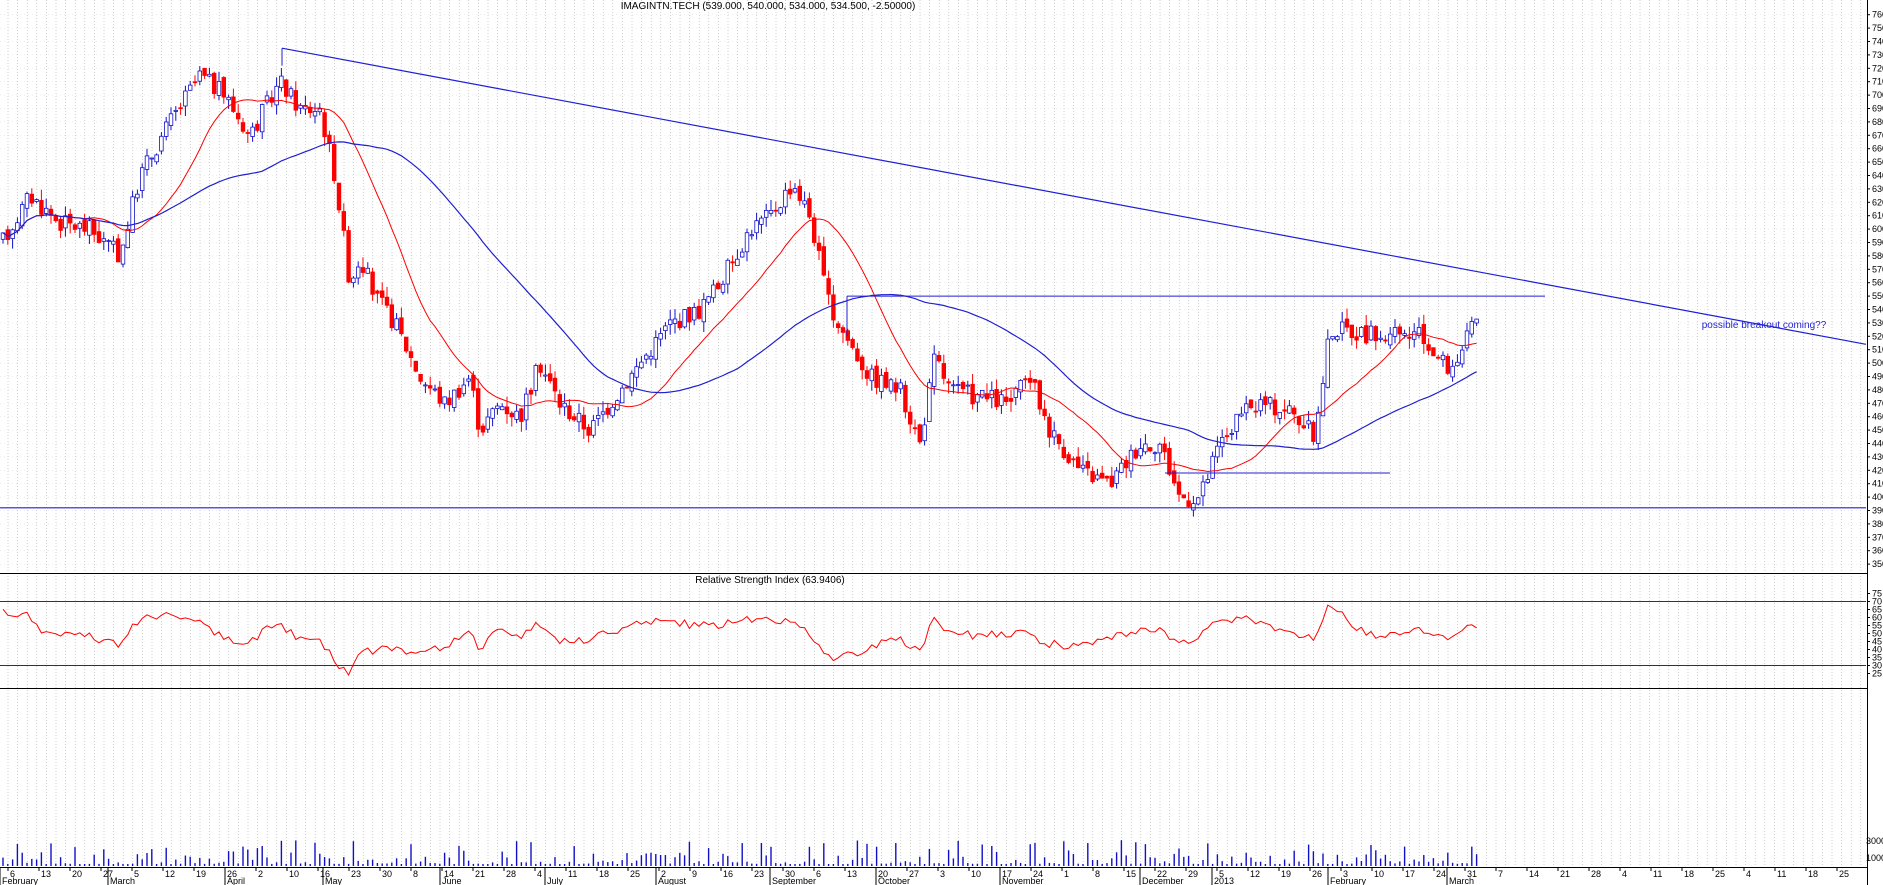 This screenshot has height=885, width=1883. I want to click on price-tick-label: 490, so click(1877, 377).